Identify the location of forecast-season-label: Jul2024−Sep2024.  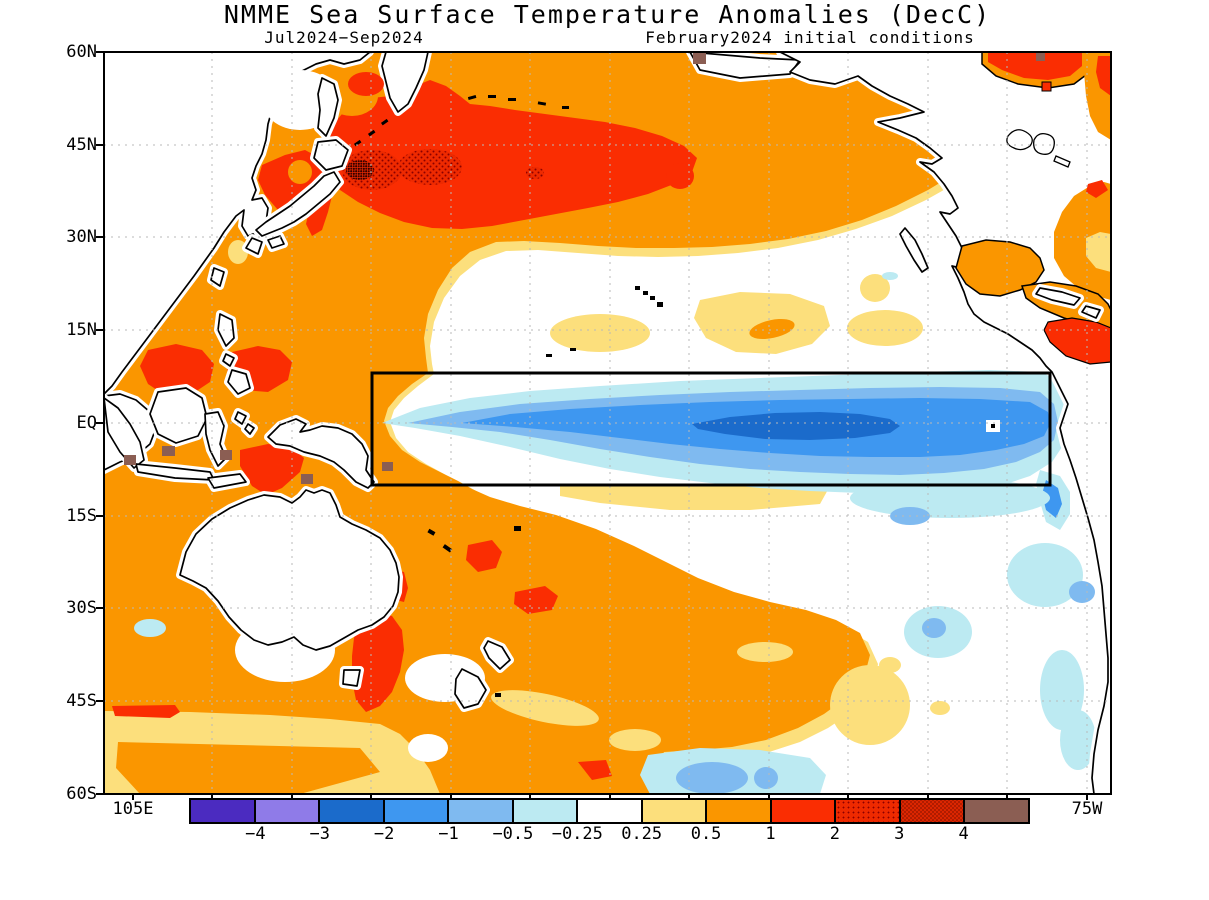
(344, 37).